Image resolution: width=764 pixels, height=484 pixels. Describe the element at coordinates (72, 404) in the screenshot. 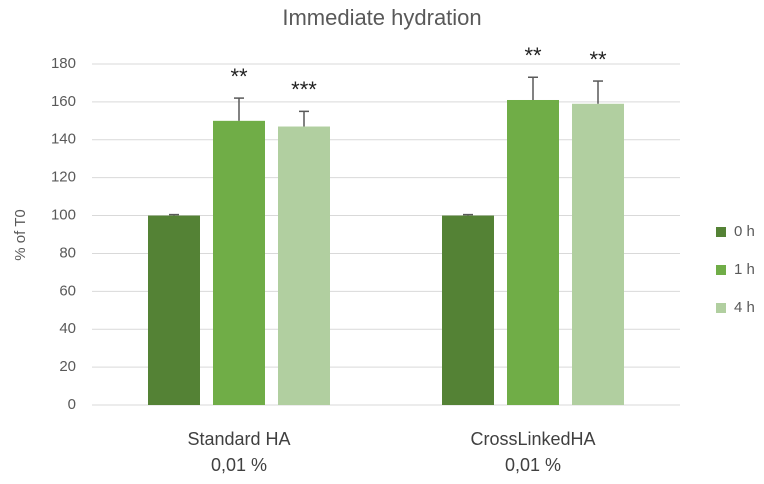

I see `y-tick-label: 0` at that location.